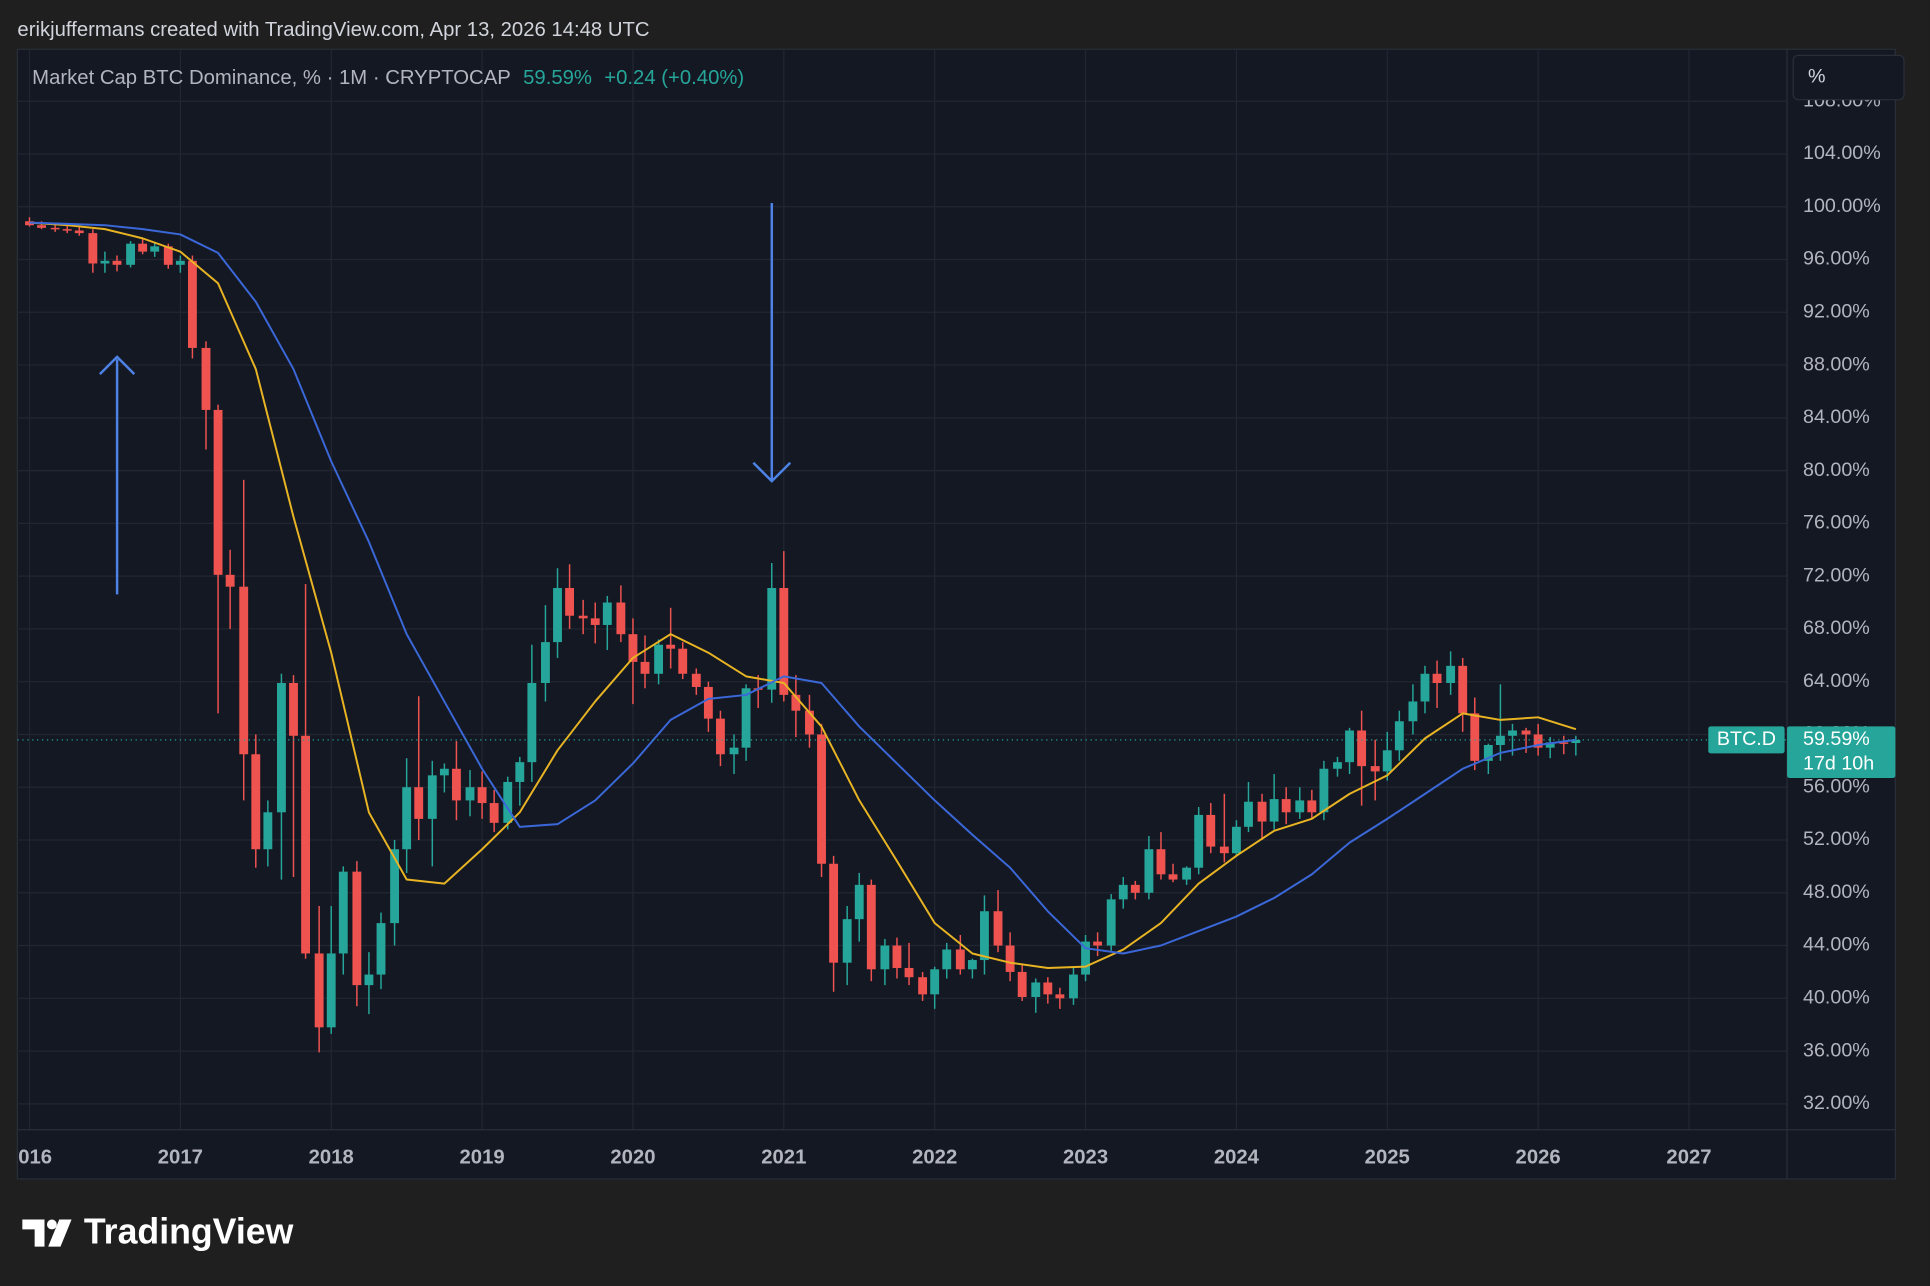 This screenshot has height=1286, width=1930. I want to click on x-tick-label: 2016, so click(29, 1157).